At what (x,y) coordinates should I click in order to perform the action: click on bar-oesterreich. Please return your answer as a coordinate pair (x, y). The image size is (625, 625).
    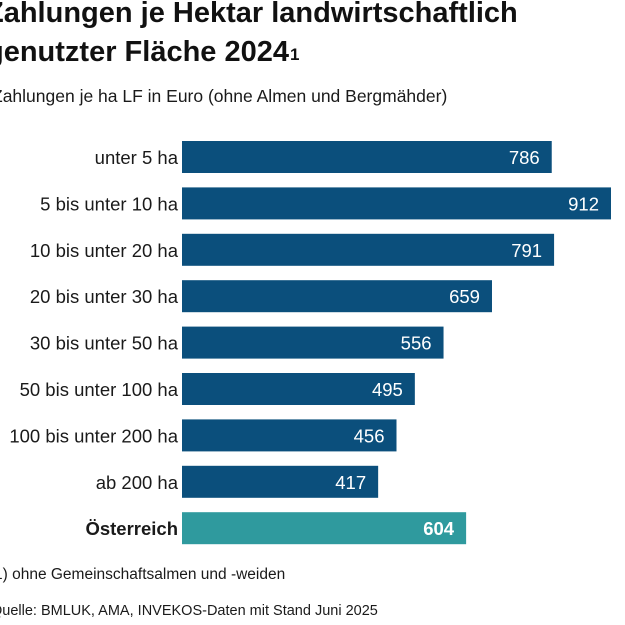
    Looking at the image, I should click on (324, 528).